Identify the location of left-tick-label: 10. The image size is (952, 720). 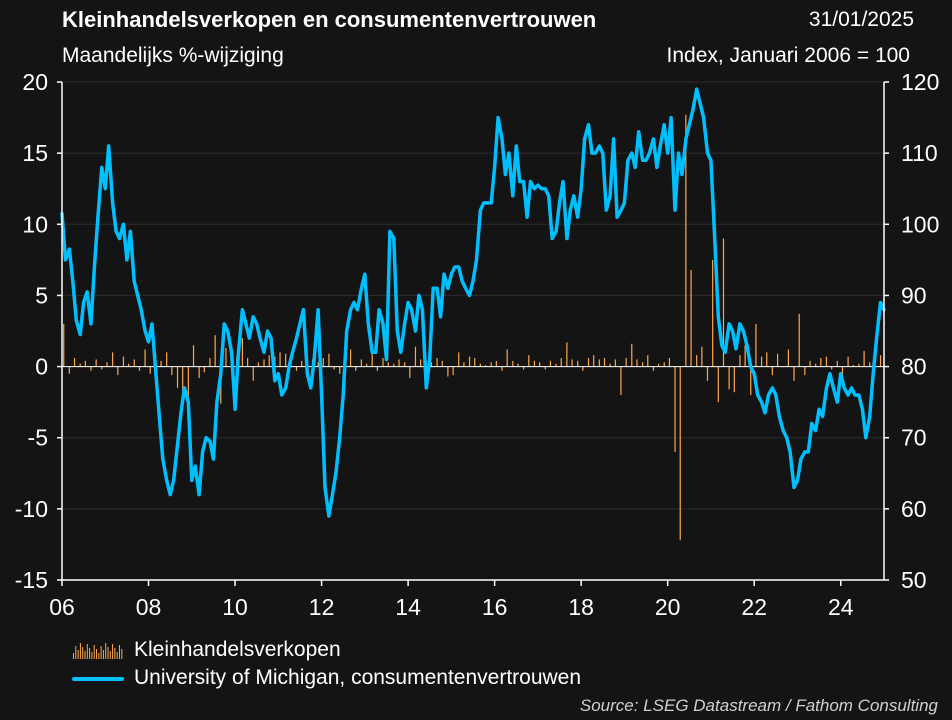
(35, 224).